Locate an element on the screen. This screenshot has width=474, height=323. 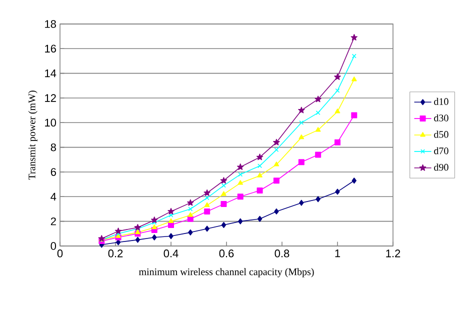
legend-label: d90 is located at coordinates (441, 167).